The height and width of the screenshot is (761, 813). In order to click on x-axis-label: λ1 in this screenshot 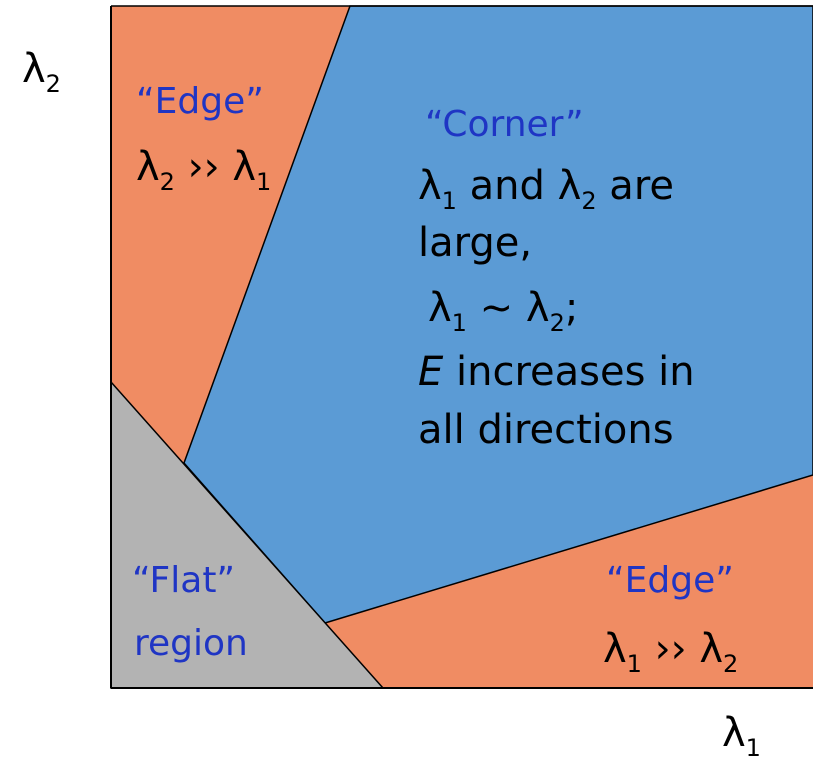, I will do `click(741, 735)`.